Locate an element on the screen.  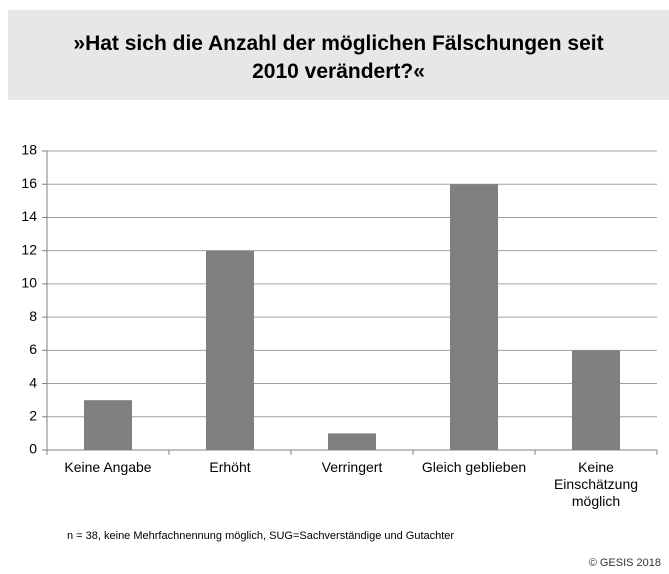
y-tick-label: 6 is located at coordinates (33, 349).